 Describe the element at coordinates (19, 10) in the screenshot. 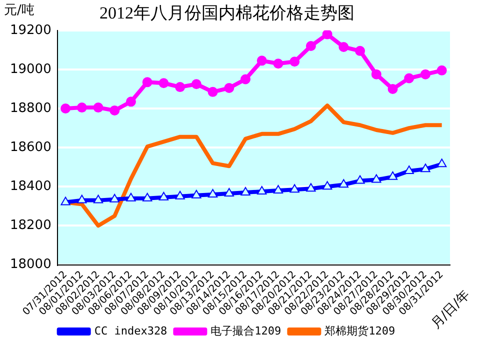

I see `y-axis-title: 元/吨` at that location.